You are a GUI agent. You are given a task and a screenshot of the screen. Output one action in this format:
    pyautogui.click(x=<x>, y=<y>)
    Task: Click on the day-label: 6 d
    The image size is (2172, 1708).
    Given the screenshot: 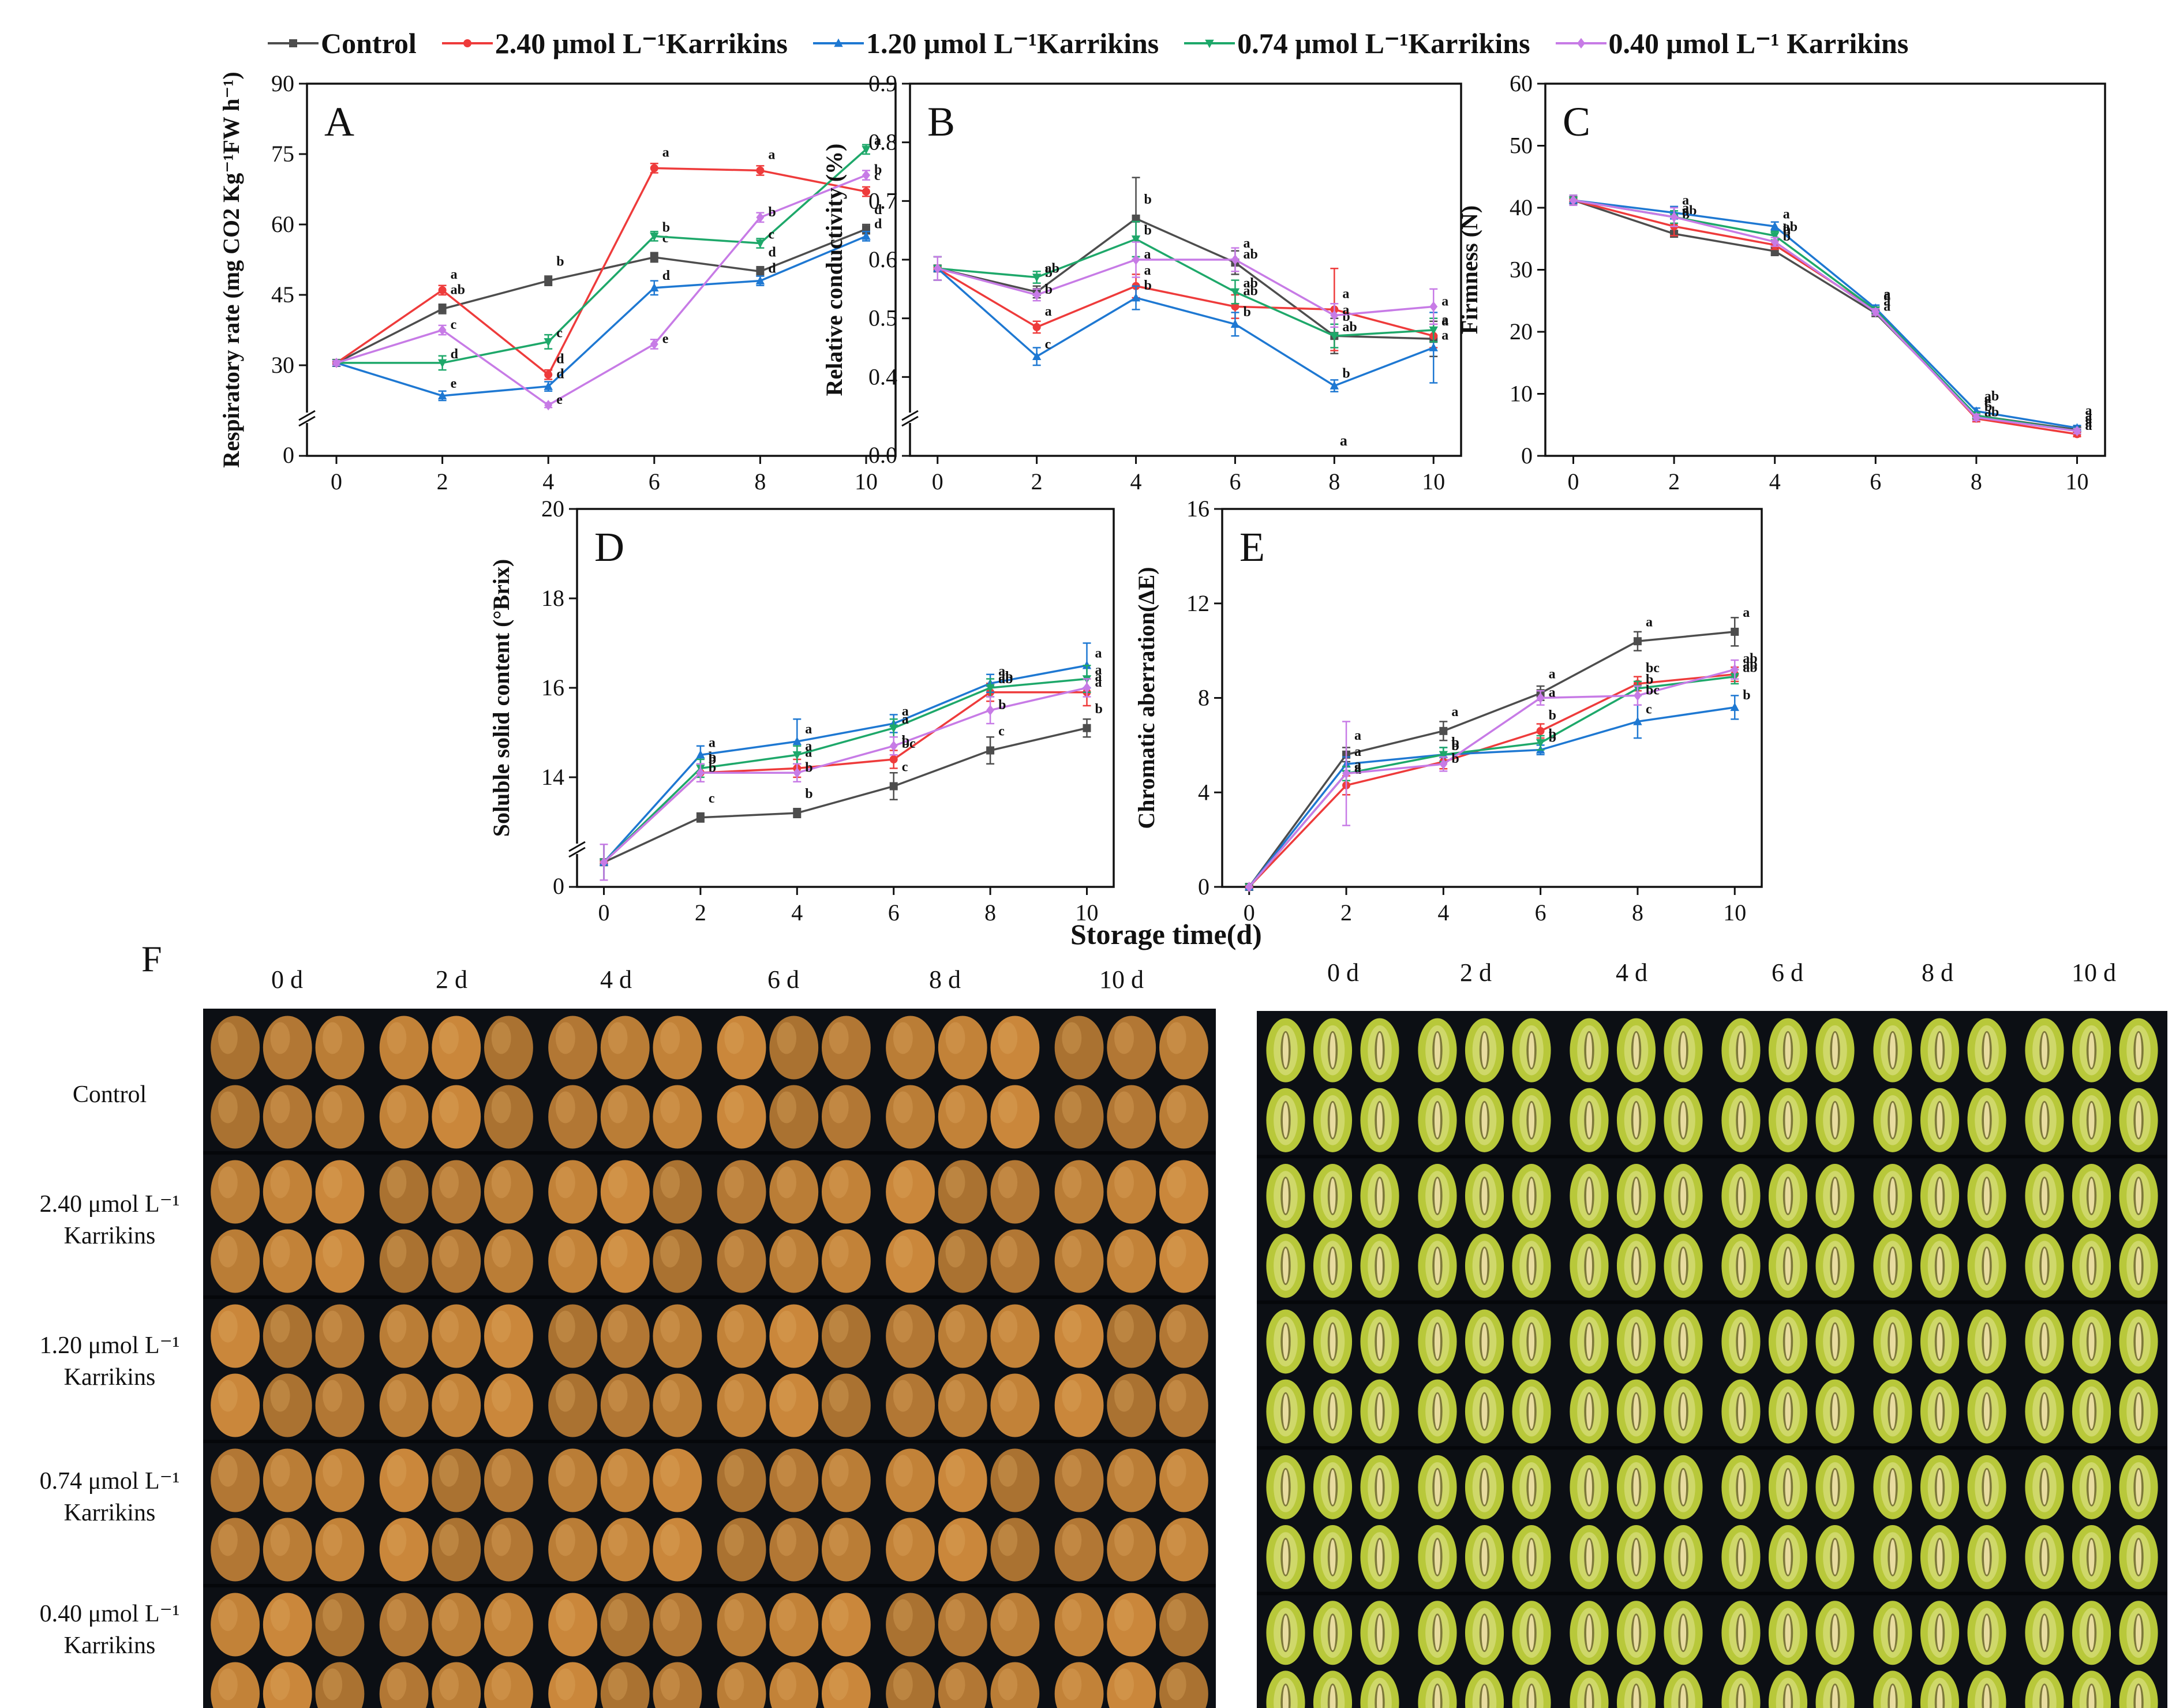 What is the action you would take?
    pyautogui.click(x=1787, y=972)
    